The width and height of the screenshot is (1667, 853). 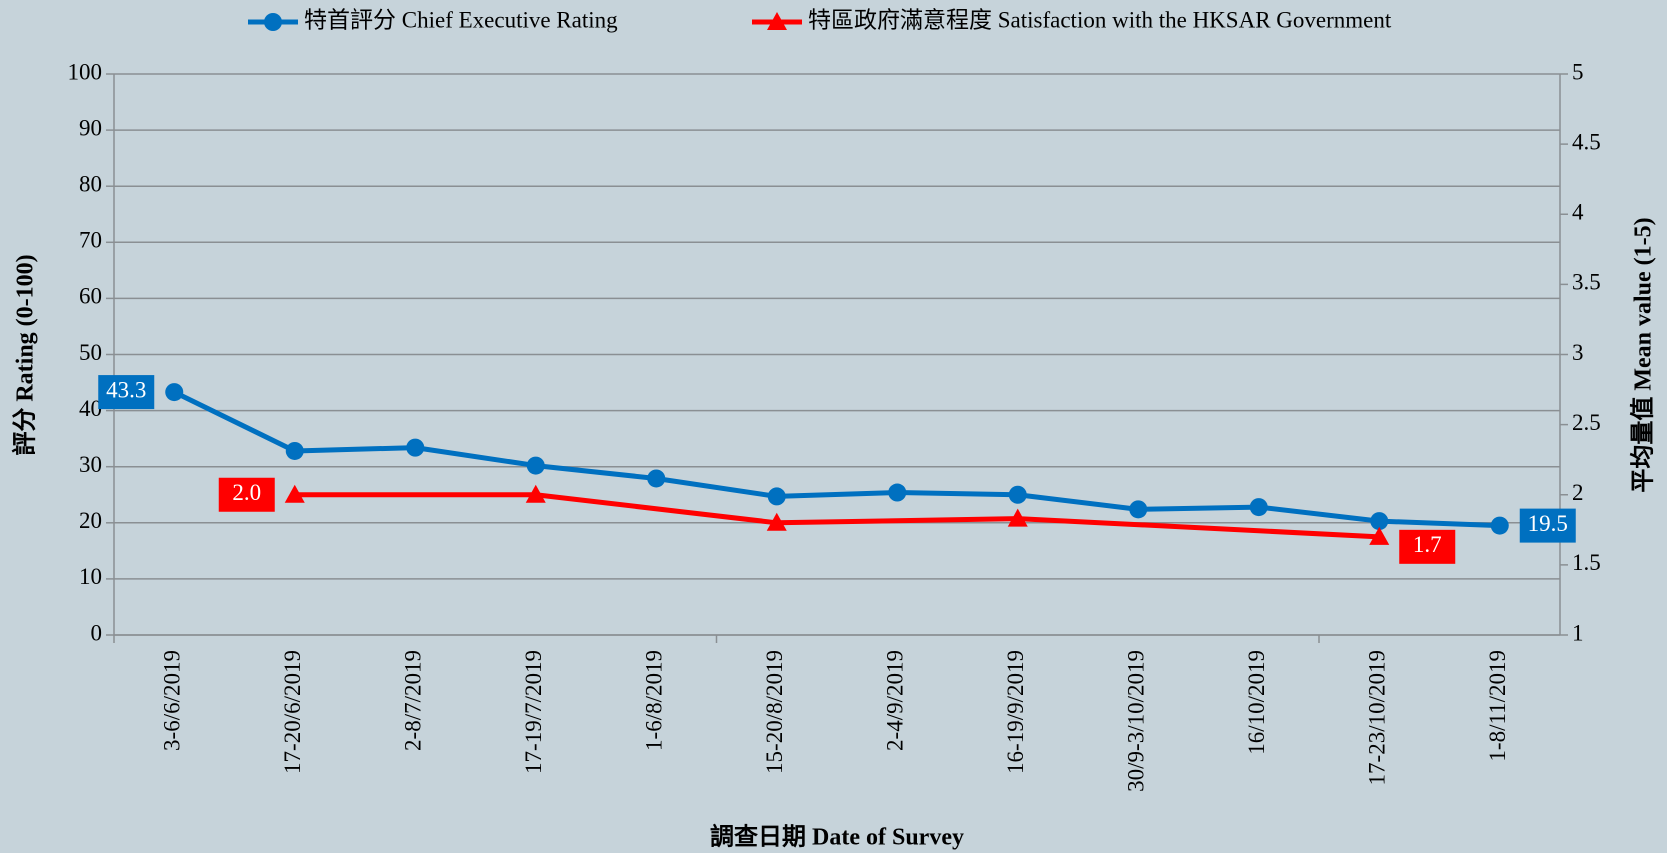 I want to click on x-tick-label: 2-4/9/2019, so click(x=895, y=700).